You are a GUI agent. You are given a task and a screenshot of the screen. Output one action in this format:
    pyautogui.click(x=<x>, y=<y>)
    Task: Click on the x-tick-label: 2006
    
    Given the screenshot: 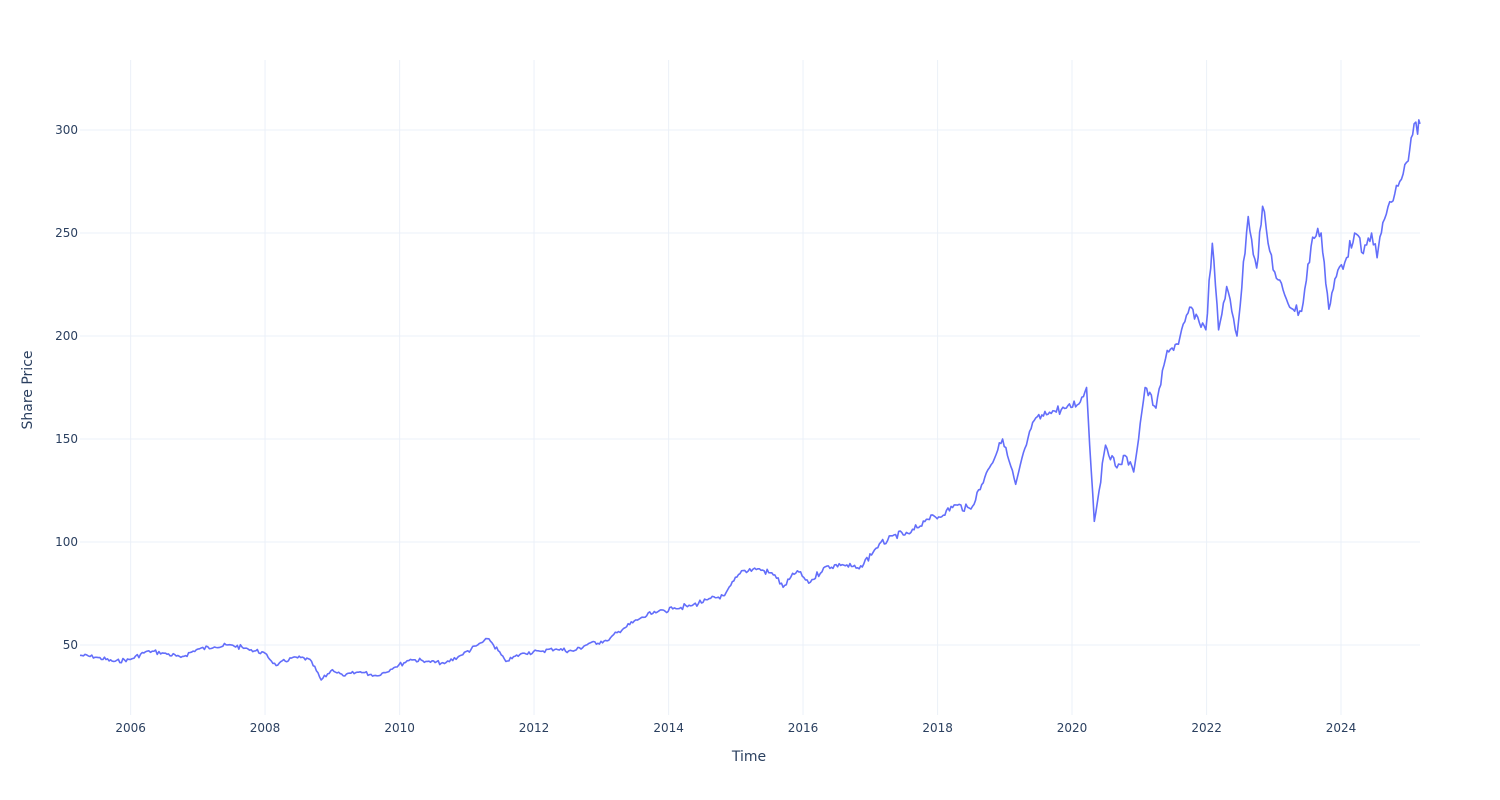 What is the action you would take?
    pyautogui.click(x=130, y=728)
    